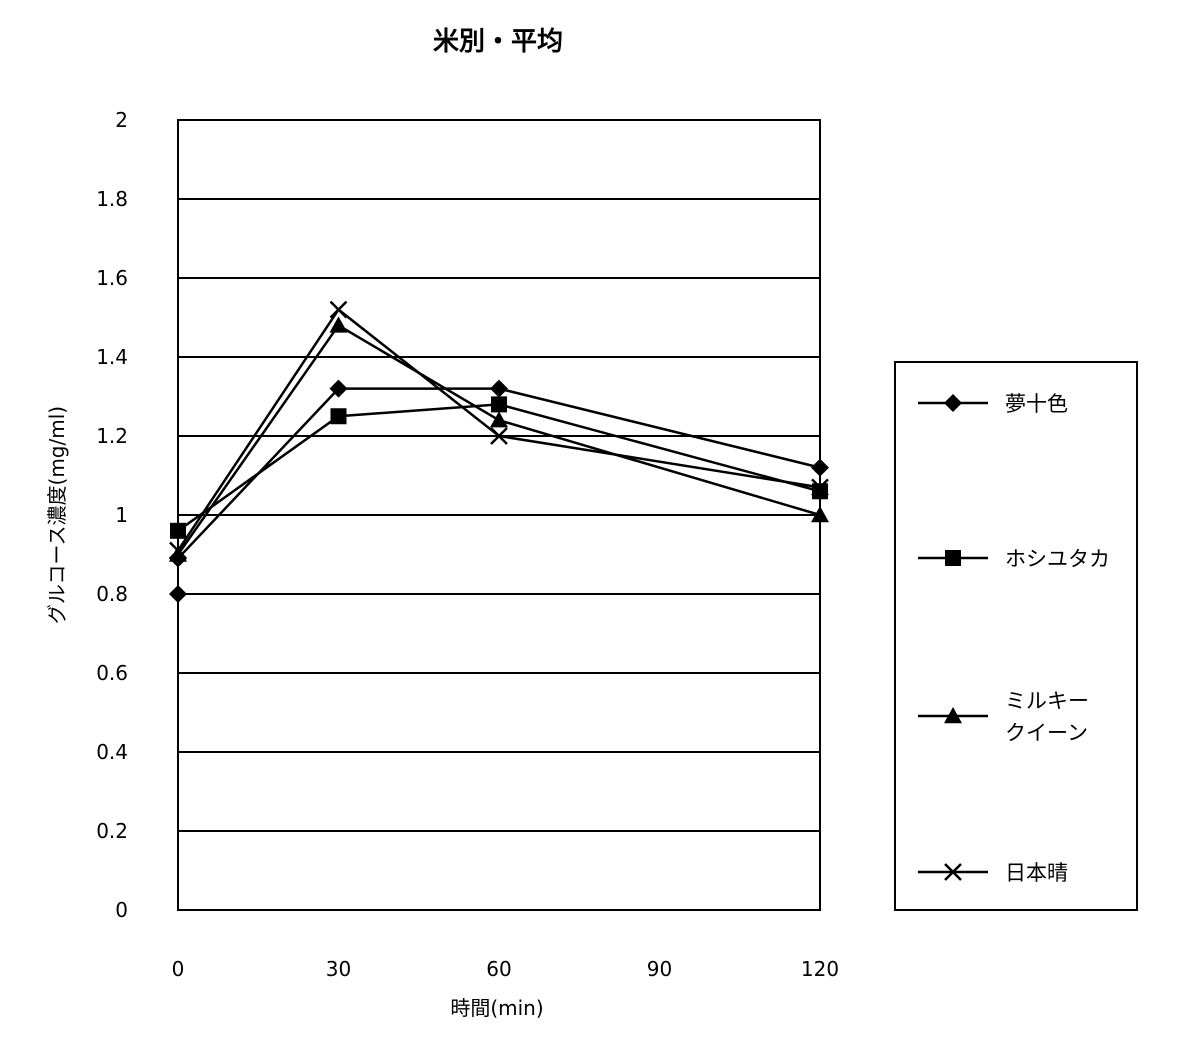  I want to click on x-tick-label: 30, so click(338, 969).